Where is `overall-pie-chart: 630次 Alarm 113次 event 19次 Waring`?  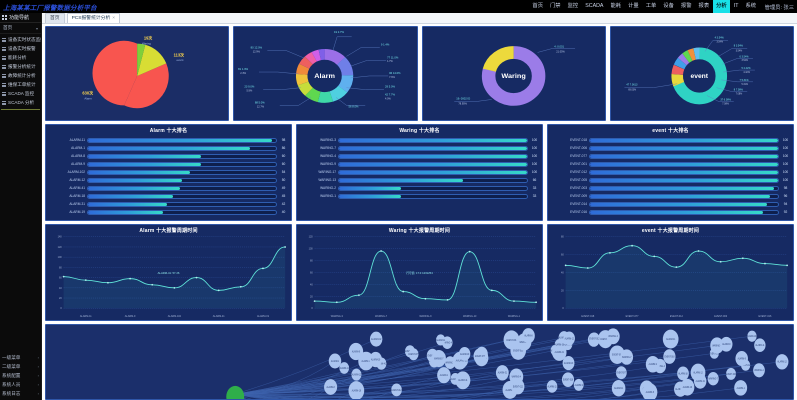
overall-pie-chart: 630次 Alarm 113次 event 19次 Waring is located at coordinates (137, 73).